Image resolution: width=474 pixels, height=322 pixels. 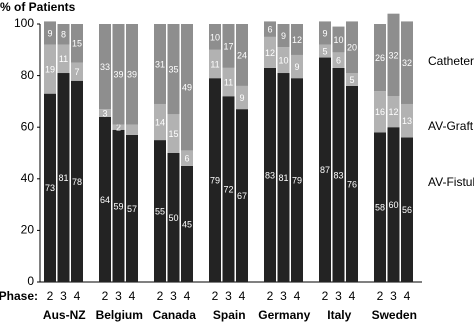 What do you see at coordinates (339, 315) in the screenshot?
I see `group-label: Italy` at bounding box center [339, 315].